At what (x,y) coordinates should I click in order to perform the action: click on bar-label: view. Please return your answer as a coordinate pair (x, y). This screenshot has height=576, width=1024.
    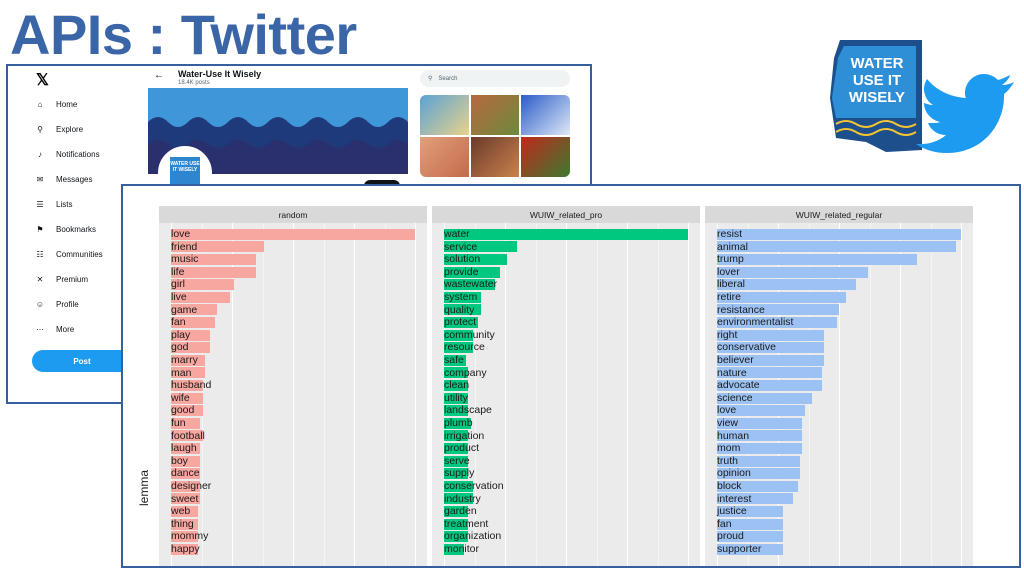
    Looking at the image, I should click on (728, 423).